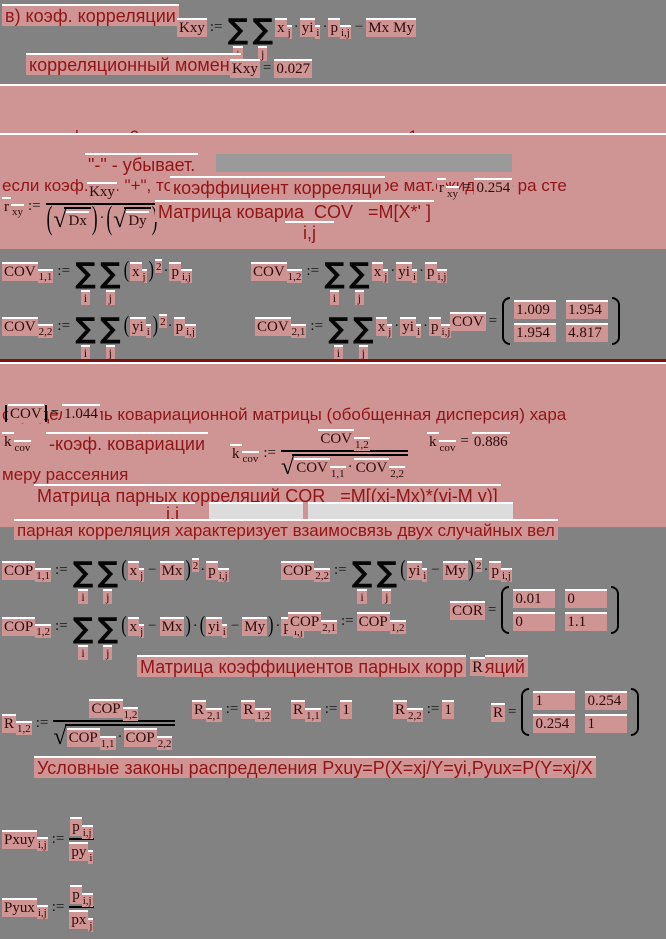 Image resolution: width=666 pixels, height=939 pixels. I want to click on text-region-cov-matrix-subscript: i,j, so click(309, 232).